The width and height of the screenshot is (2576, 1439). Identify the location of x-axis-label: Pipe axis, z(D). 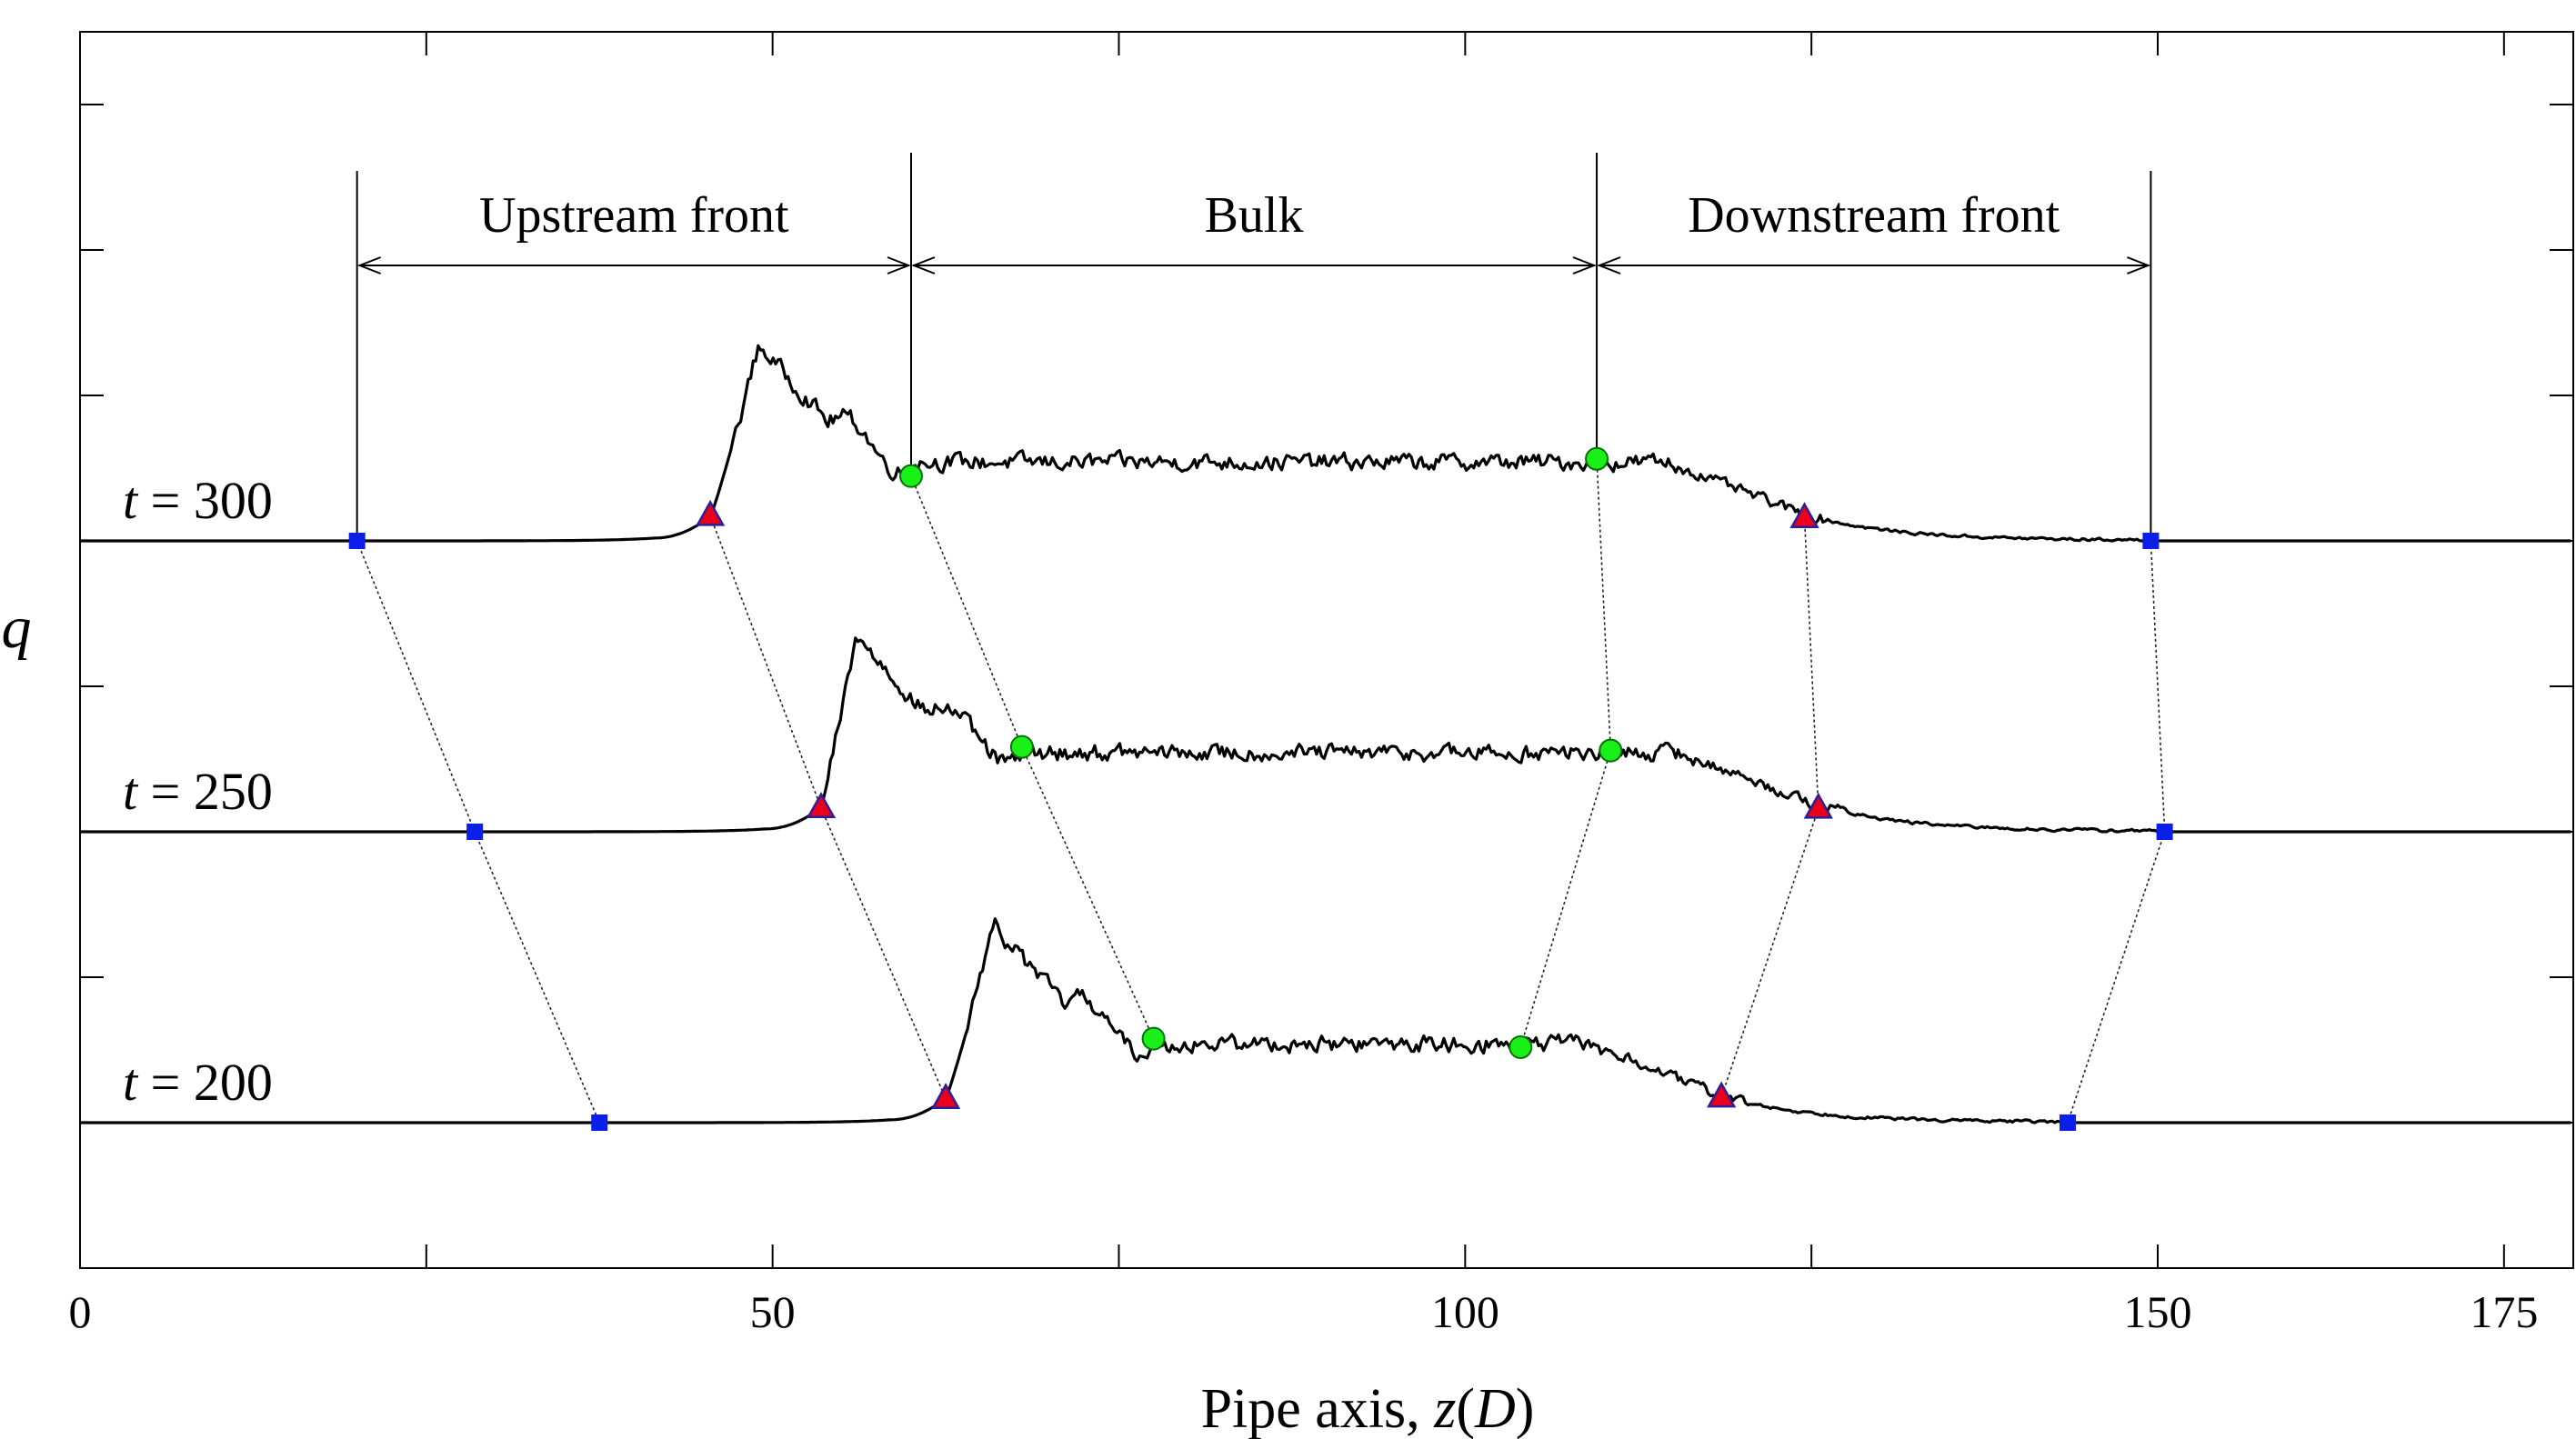
(1368, 1408).